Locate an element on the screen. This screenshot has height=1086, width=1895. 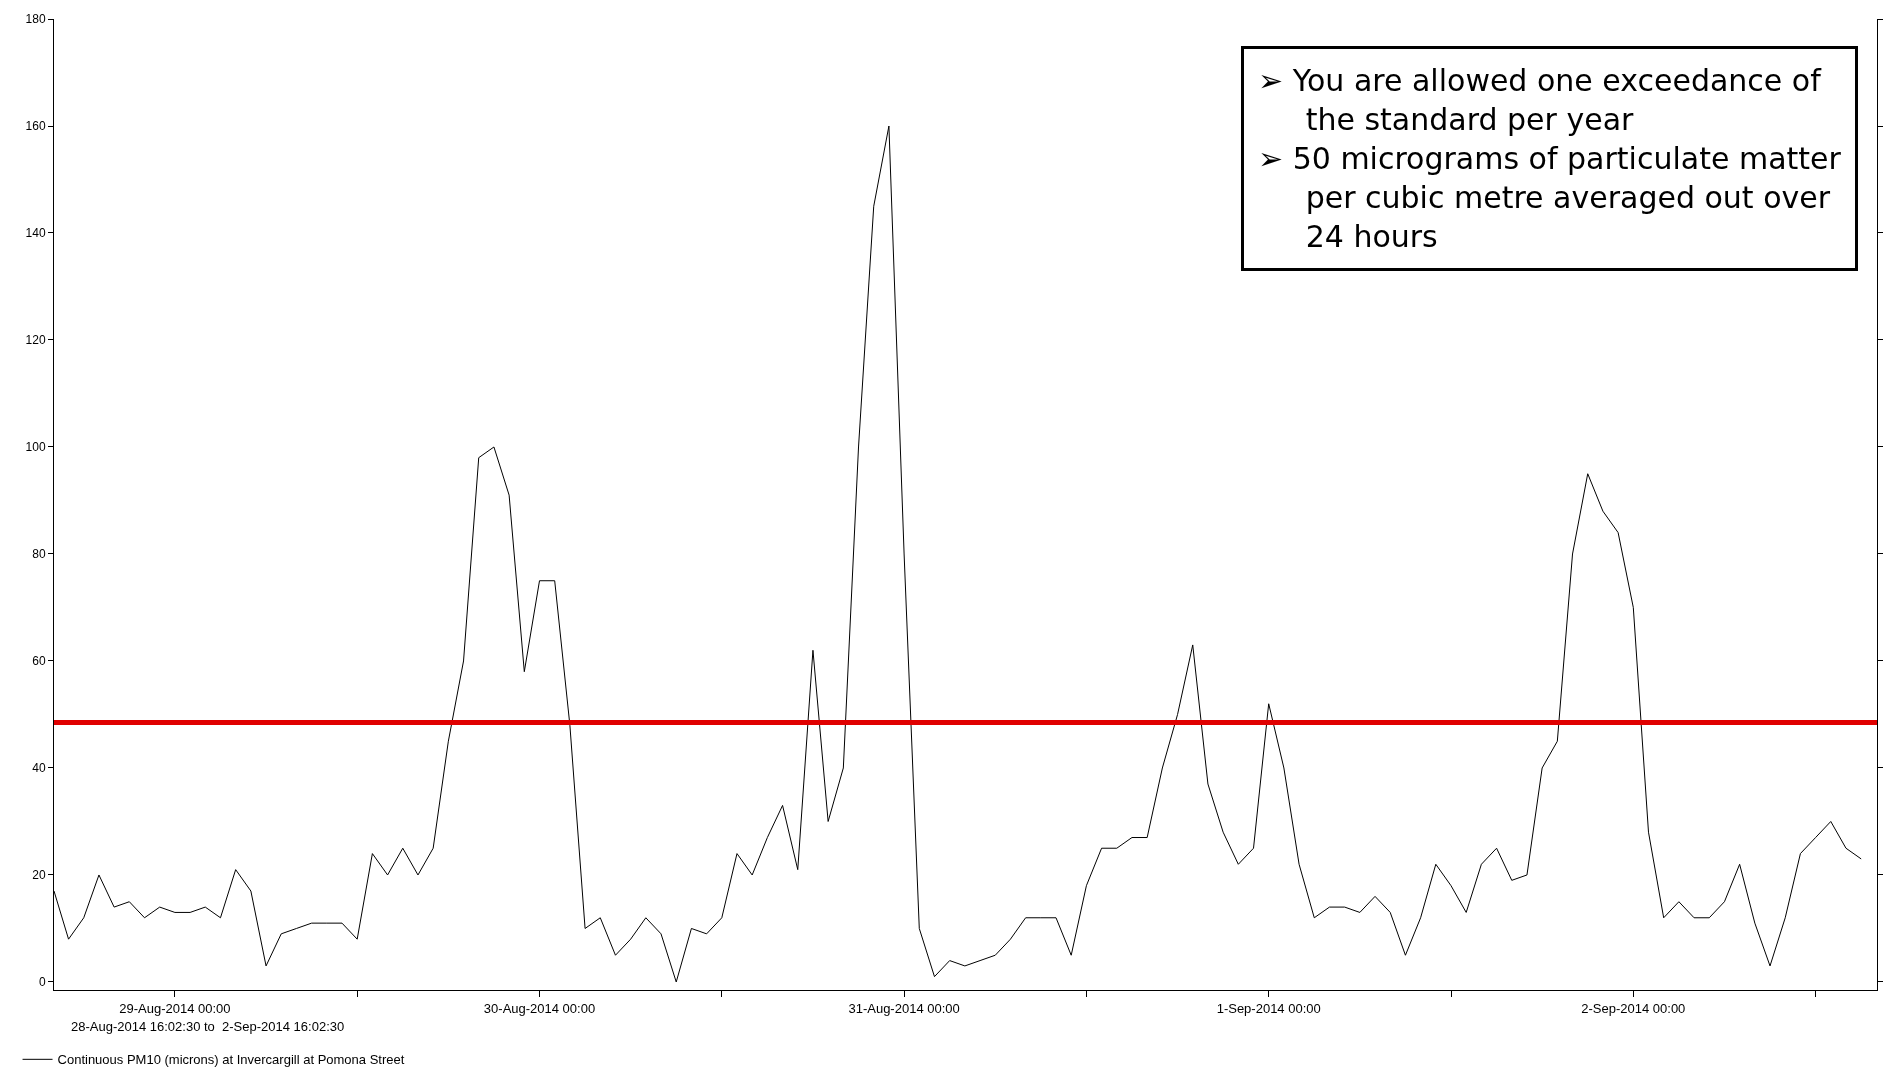
y-tick-label: 140 is located at coordinates (35, 233).